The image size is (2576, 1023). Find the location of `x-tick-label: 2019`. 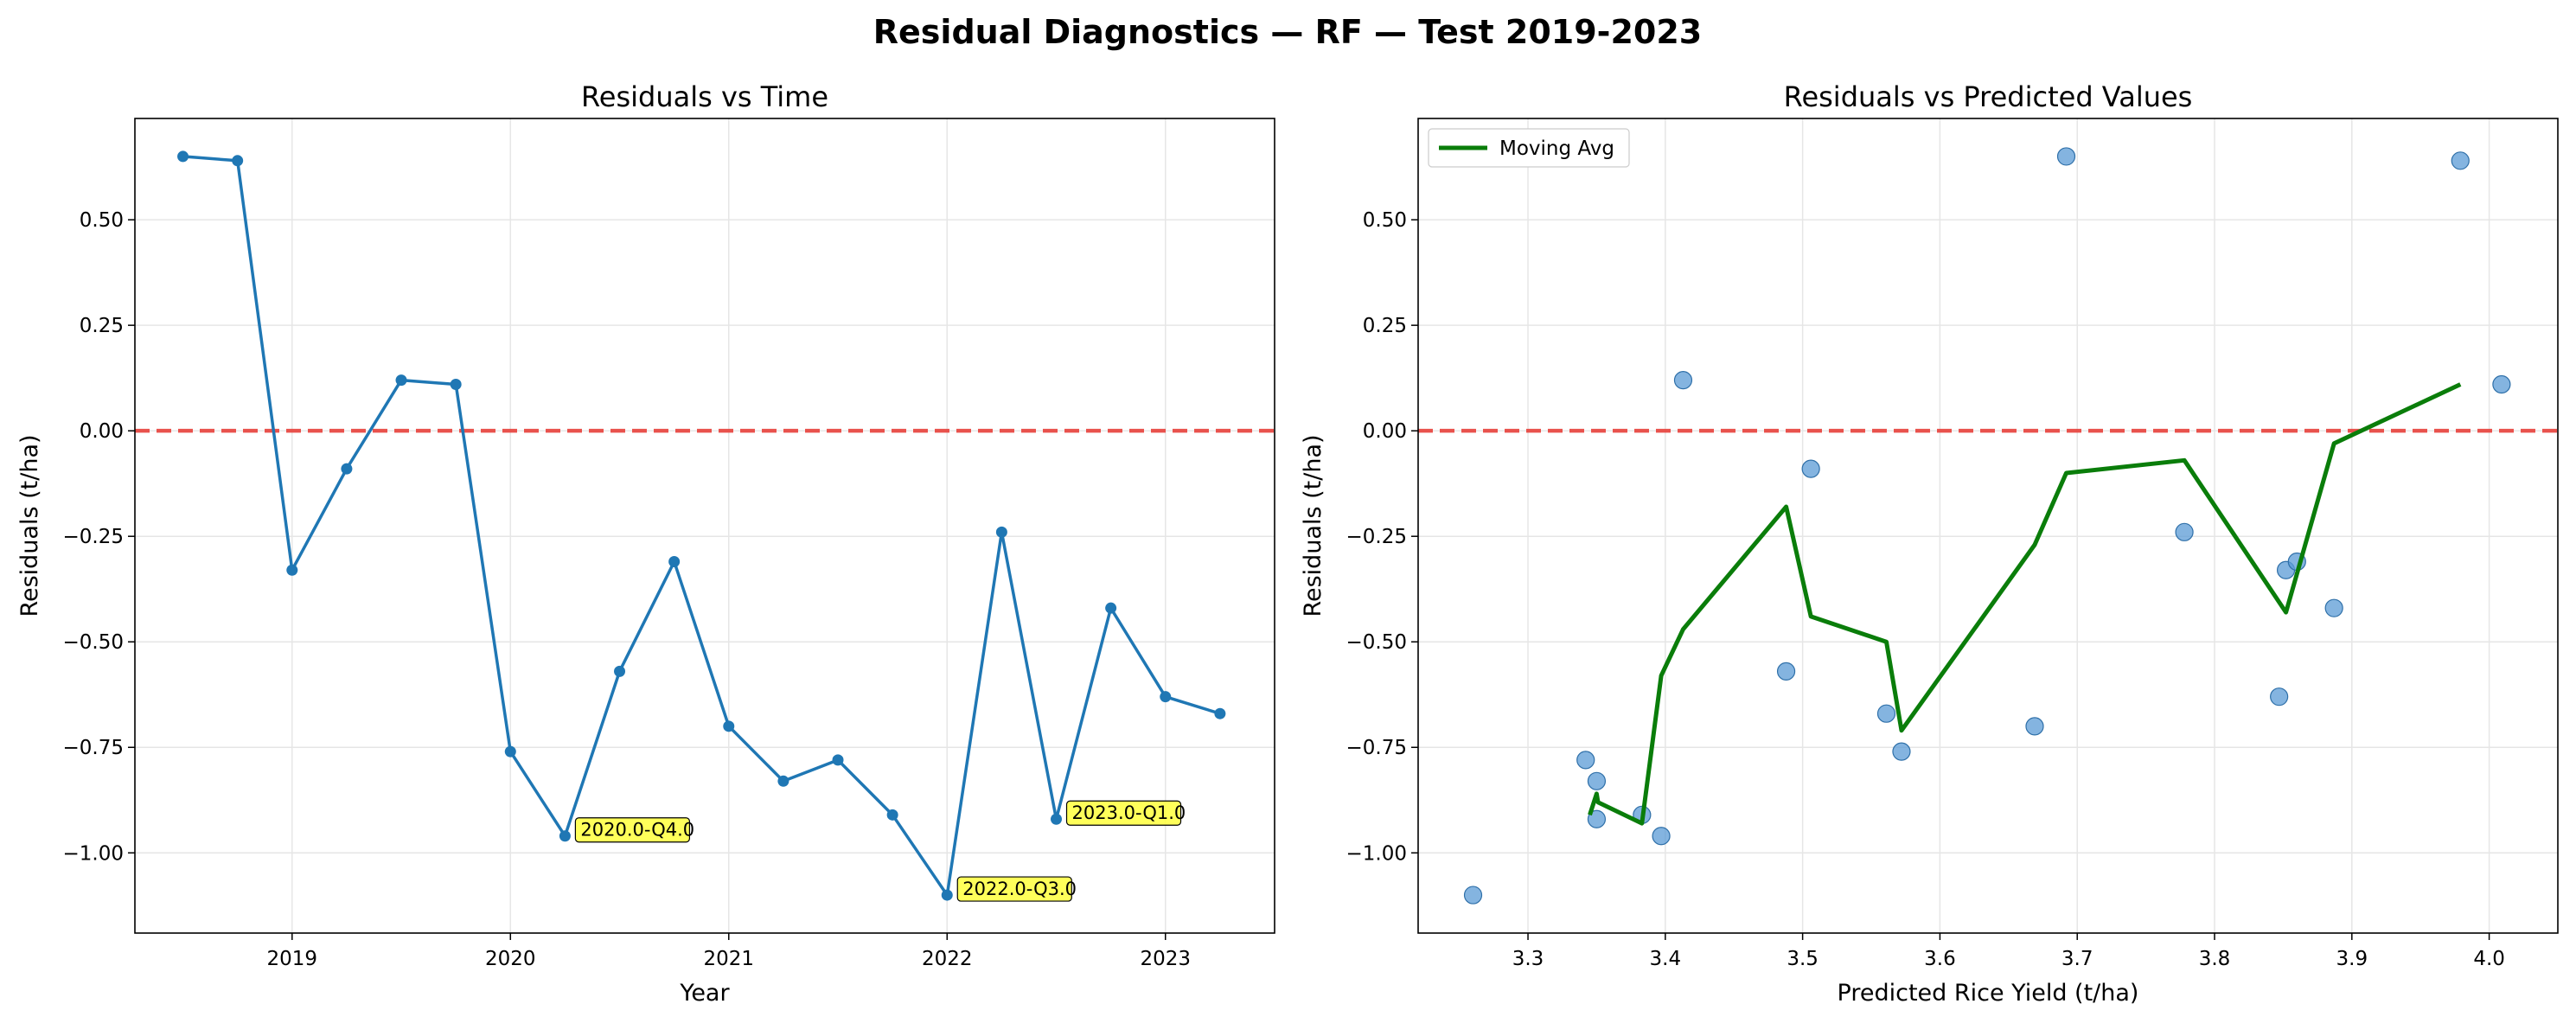

x-tick-label: 2019 is located at coordinates (293, 959).